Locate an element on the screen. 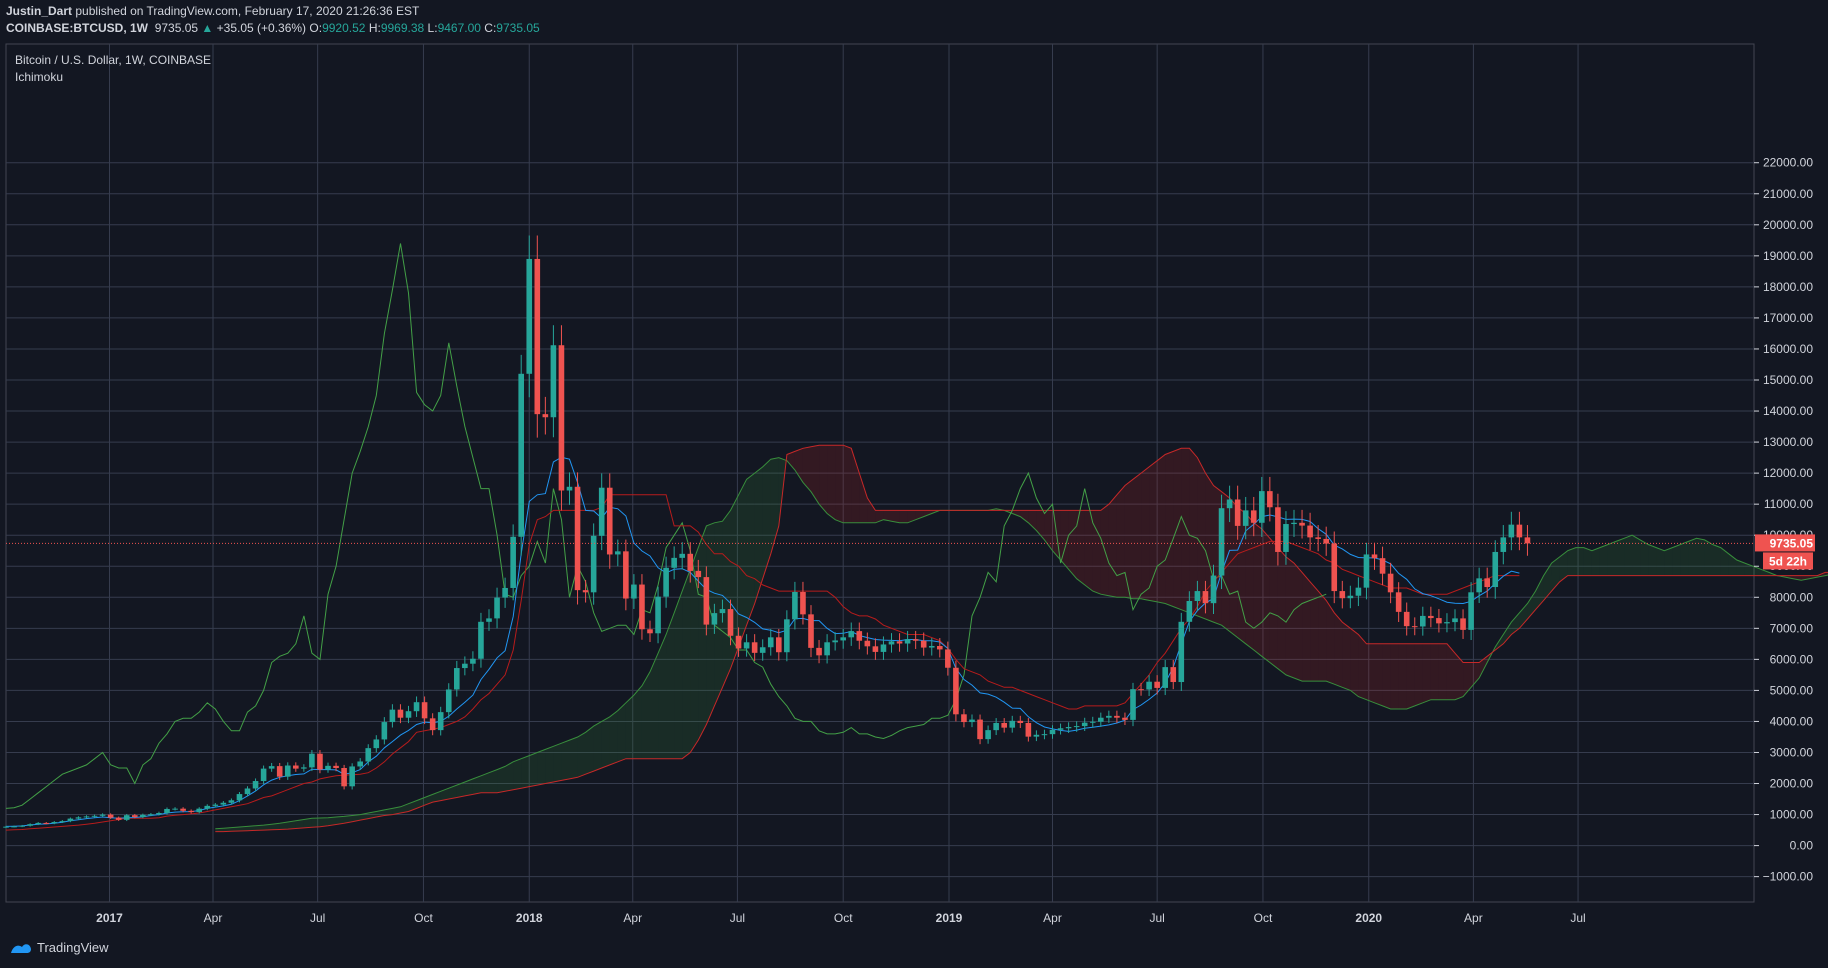  brand-label: TradingView is located at coordinates (73, 947).